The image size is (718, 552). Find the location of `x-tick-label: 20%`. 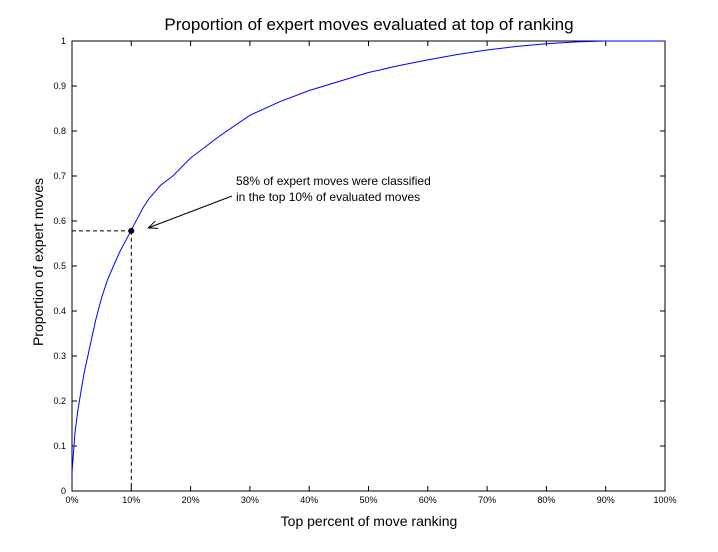

x-tick-label: 20% is located at coordinates (191, 500).